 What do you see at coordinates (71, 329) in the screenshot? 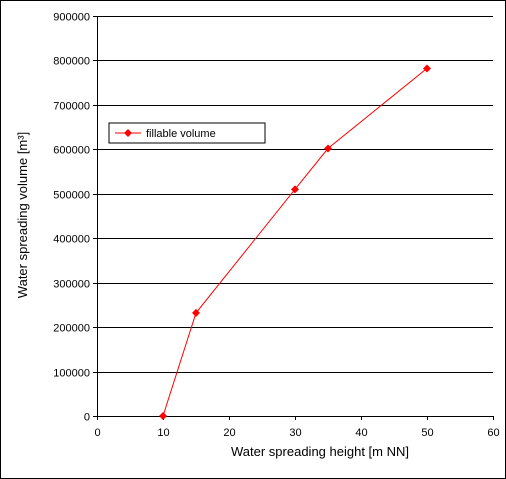
I see `y-tick-label: 200000` at bounding box center [71, 329].